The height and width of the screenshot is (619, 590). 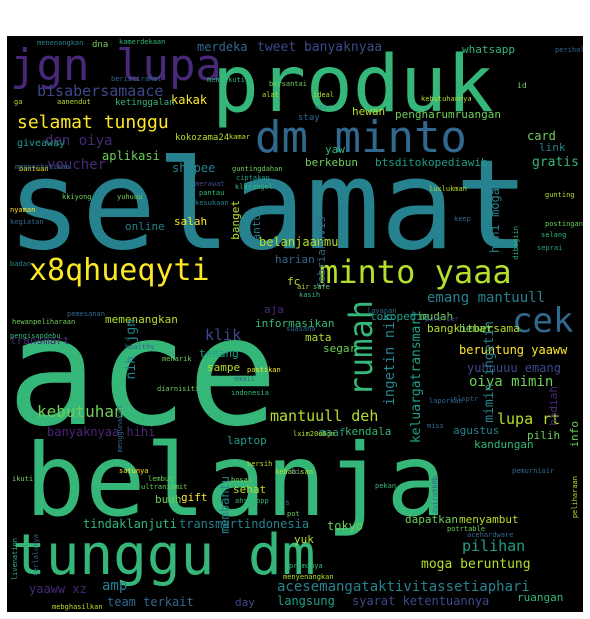 What do you see at coordinates (23, 210) in the screenshot?
I see `word: nyaman` at bounding box center [23, 210].